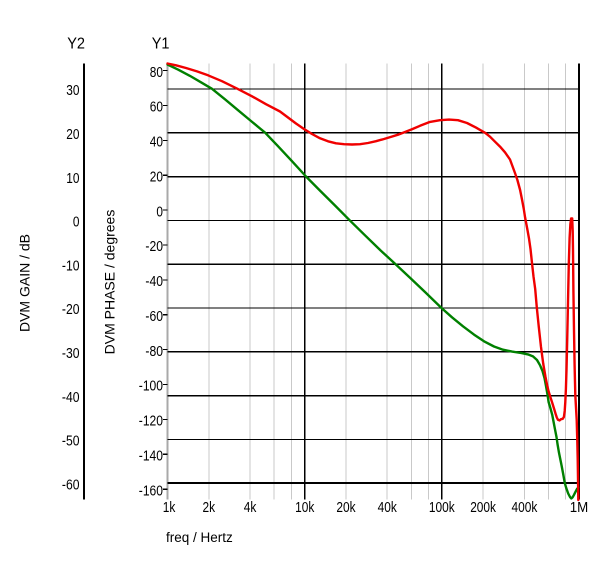 Image resolution: width=600 pixels, height=563 pixels. I want to click on svg-text: Y2, so click(76, 43).